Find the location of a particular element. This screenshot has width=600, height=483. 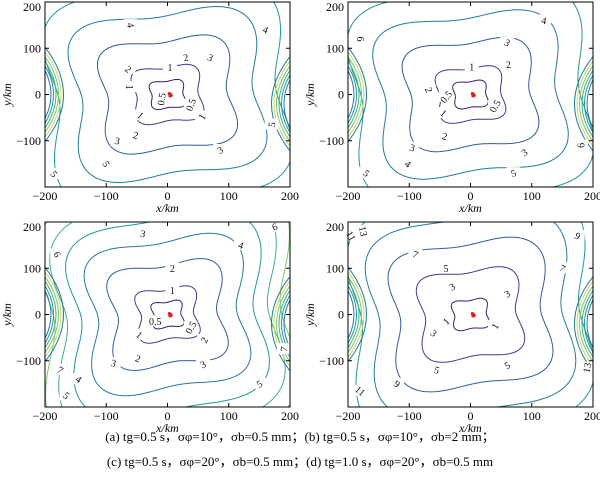

y-axis-label: y/km is located at coordinates (7, 315).